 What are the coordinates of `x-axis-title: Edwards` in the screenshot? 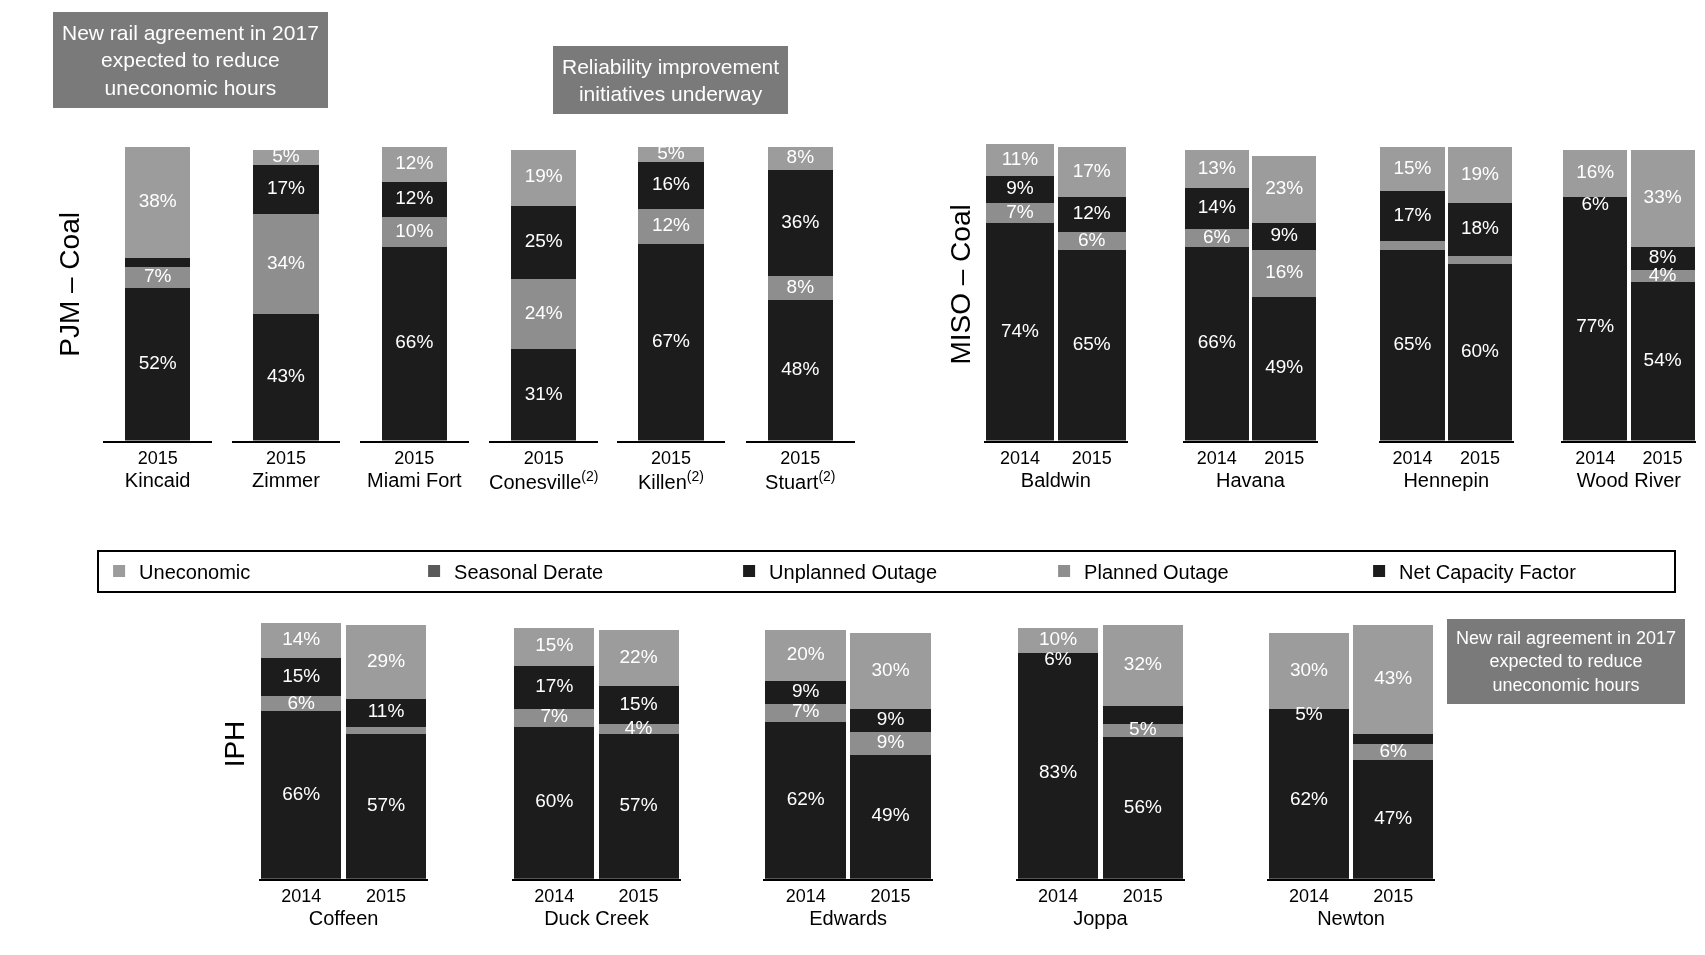 It's located at (848, 918).